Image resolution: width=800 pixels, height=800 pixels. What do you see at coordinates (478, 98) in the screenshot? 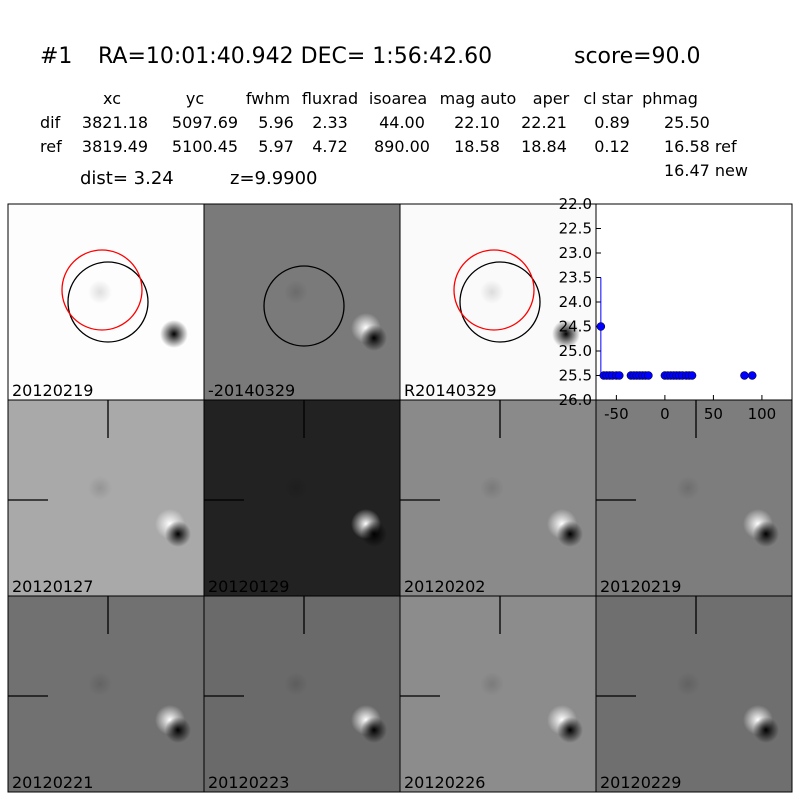
I see `column-header: mag auto` at bounding box center [478, 98].